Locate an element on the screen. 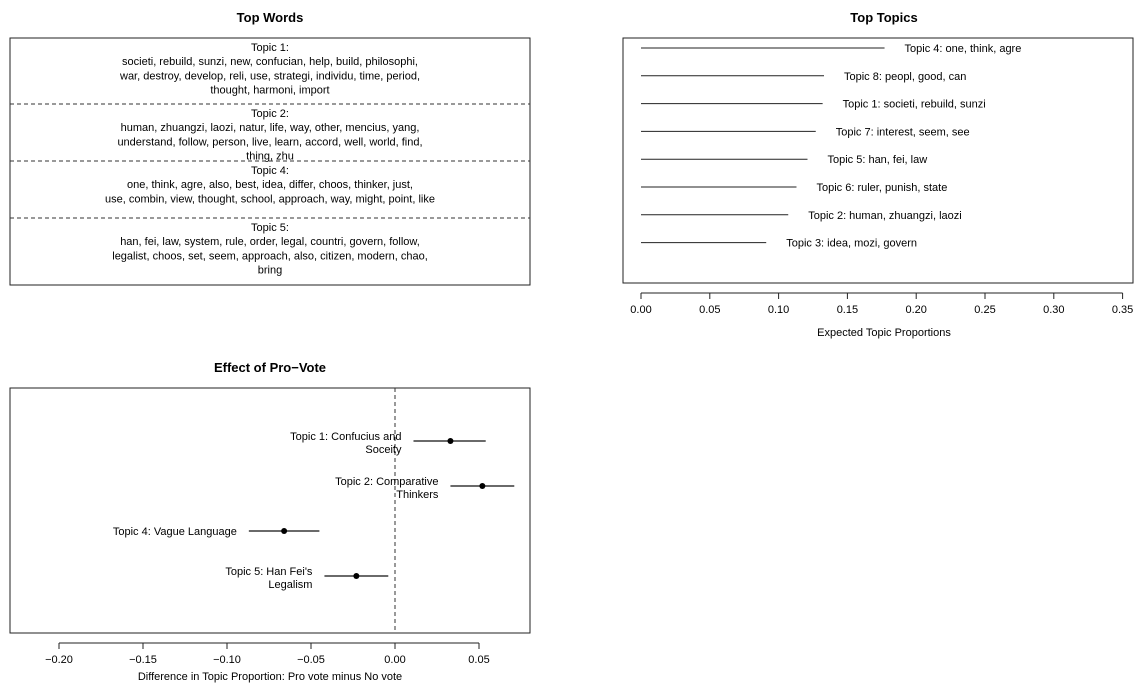  top-topics-x-label: Expected Topic Proportions is located at coordinates (884, 333).